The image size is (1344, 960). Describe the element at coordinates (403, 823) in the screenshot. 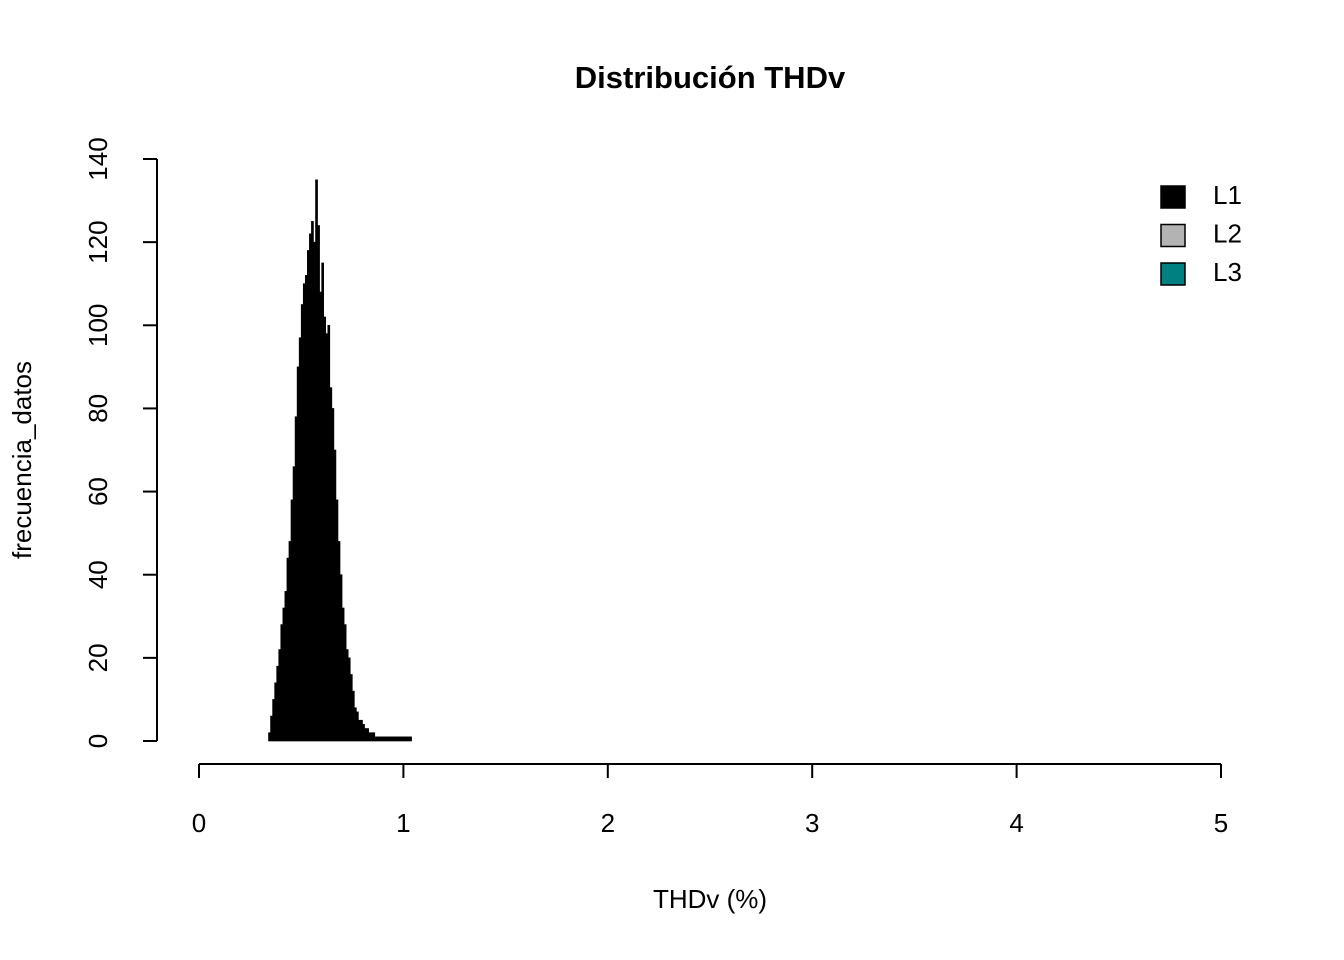

I see `x-tick-label: 1` at that location.